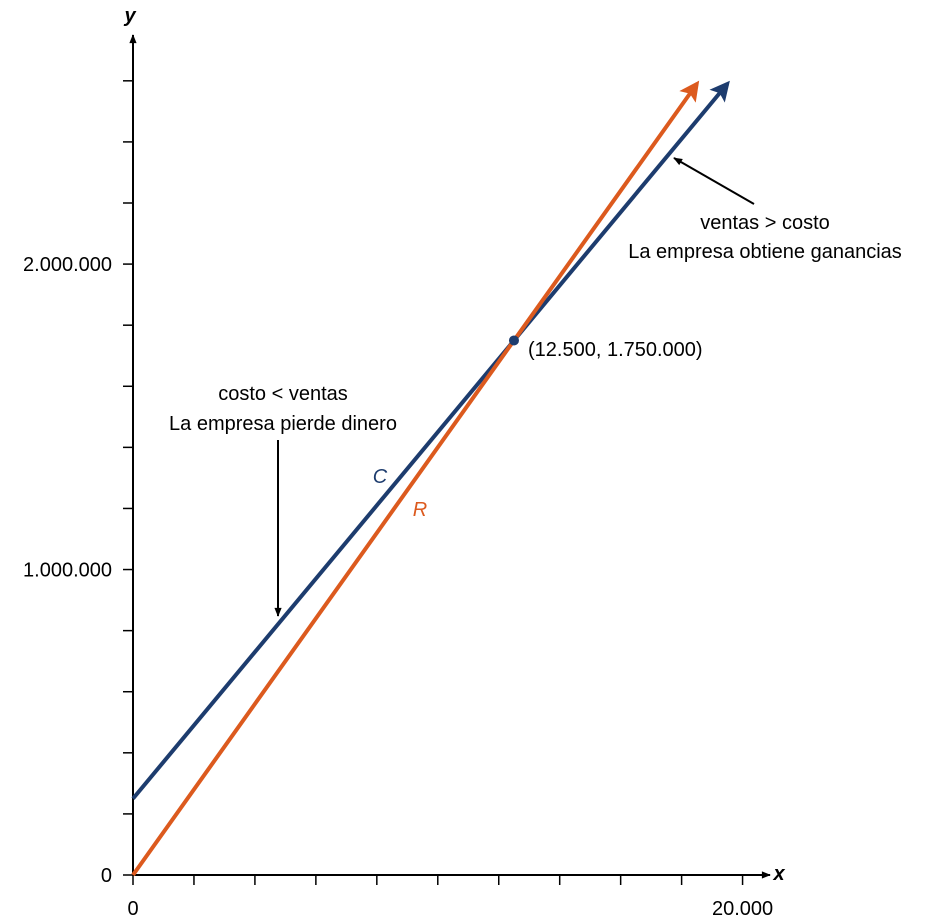 This screenshot has height=923, width=942. I want to click on line-label: R, so click(420, 510).